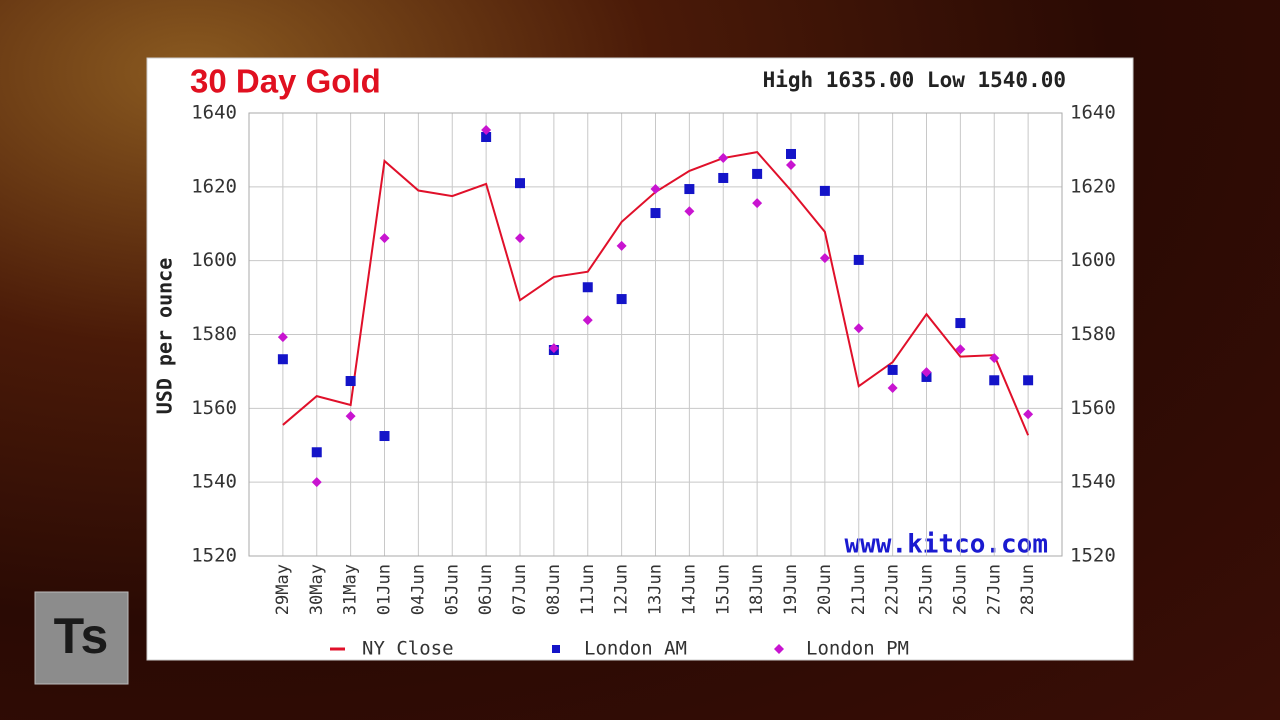  I want to click on y-tick-label-right: 1620, so click(1093, 186).